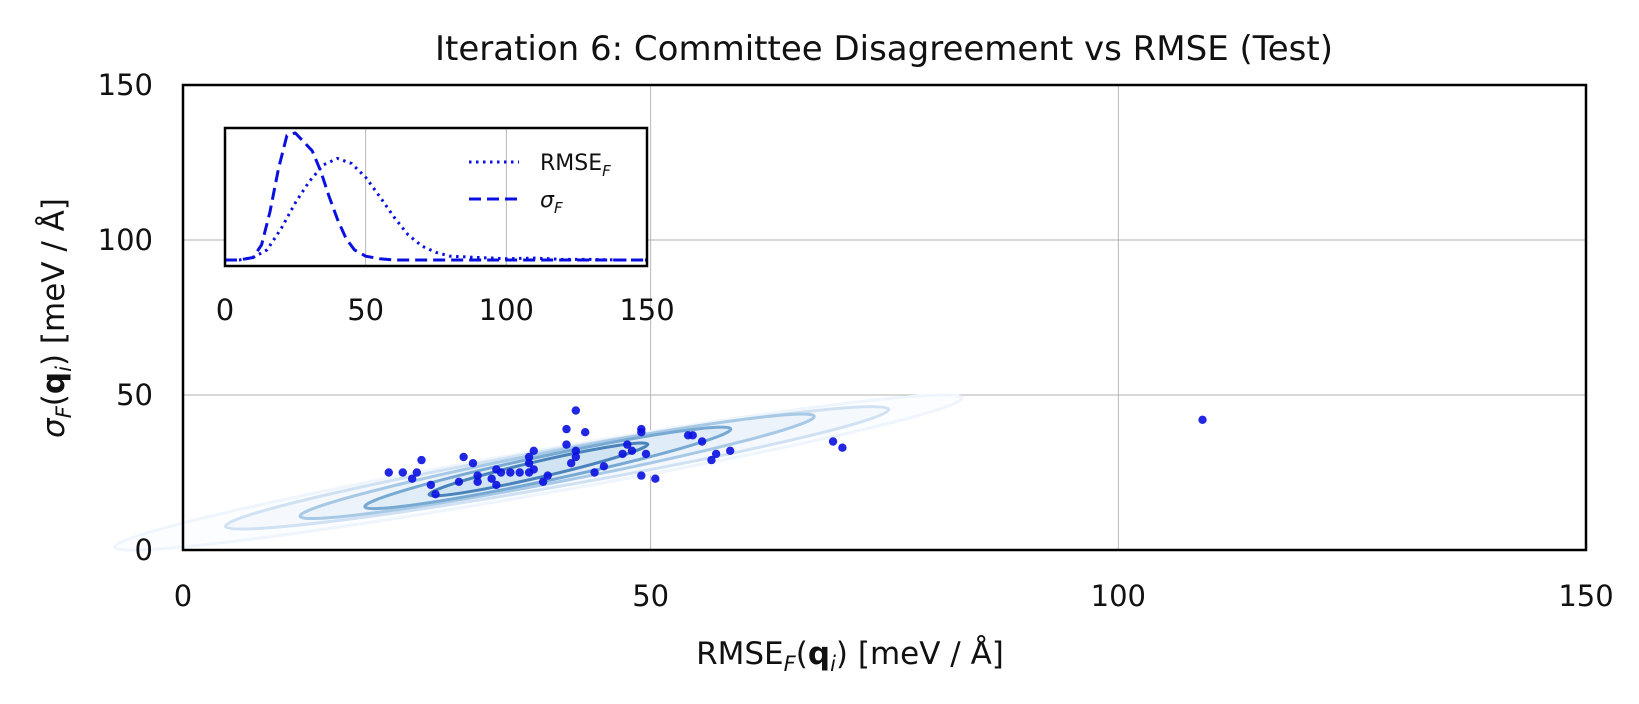 Image resolution: width=1639 pixels, height=704 pixels. Describe the element at coordinates (926, 654) in the screenshot. I see `x-label-unit: [meV / Å]` at that location.